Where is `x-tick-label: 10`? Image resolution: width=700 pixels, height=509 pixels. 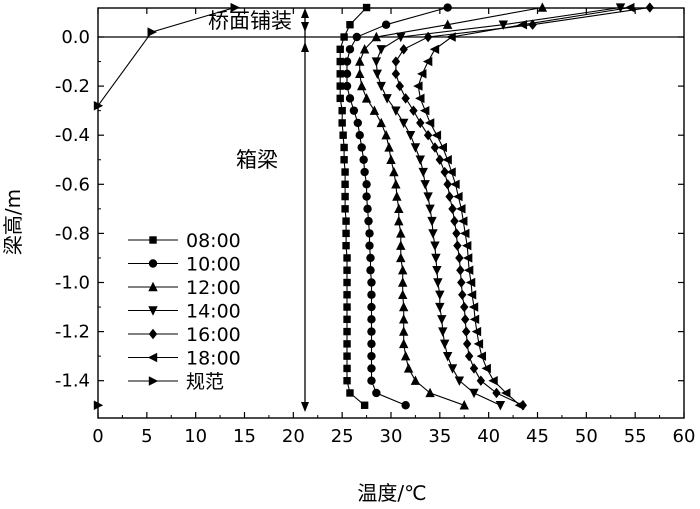
x-tick-label: 10 is located at coordinates (195, 436).